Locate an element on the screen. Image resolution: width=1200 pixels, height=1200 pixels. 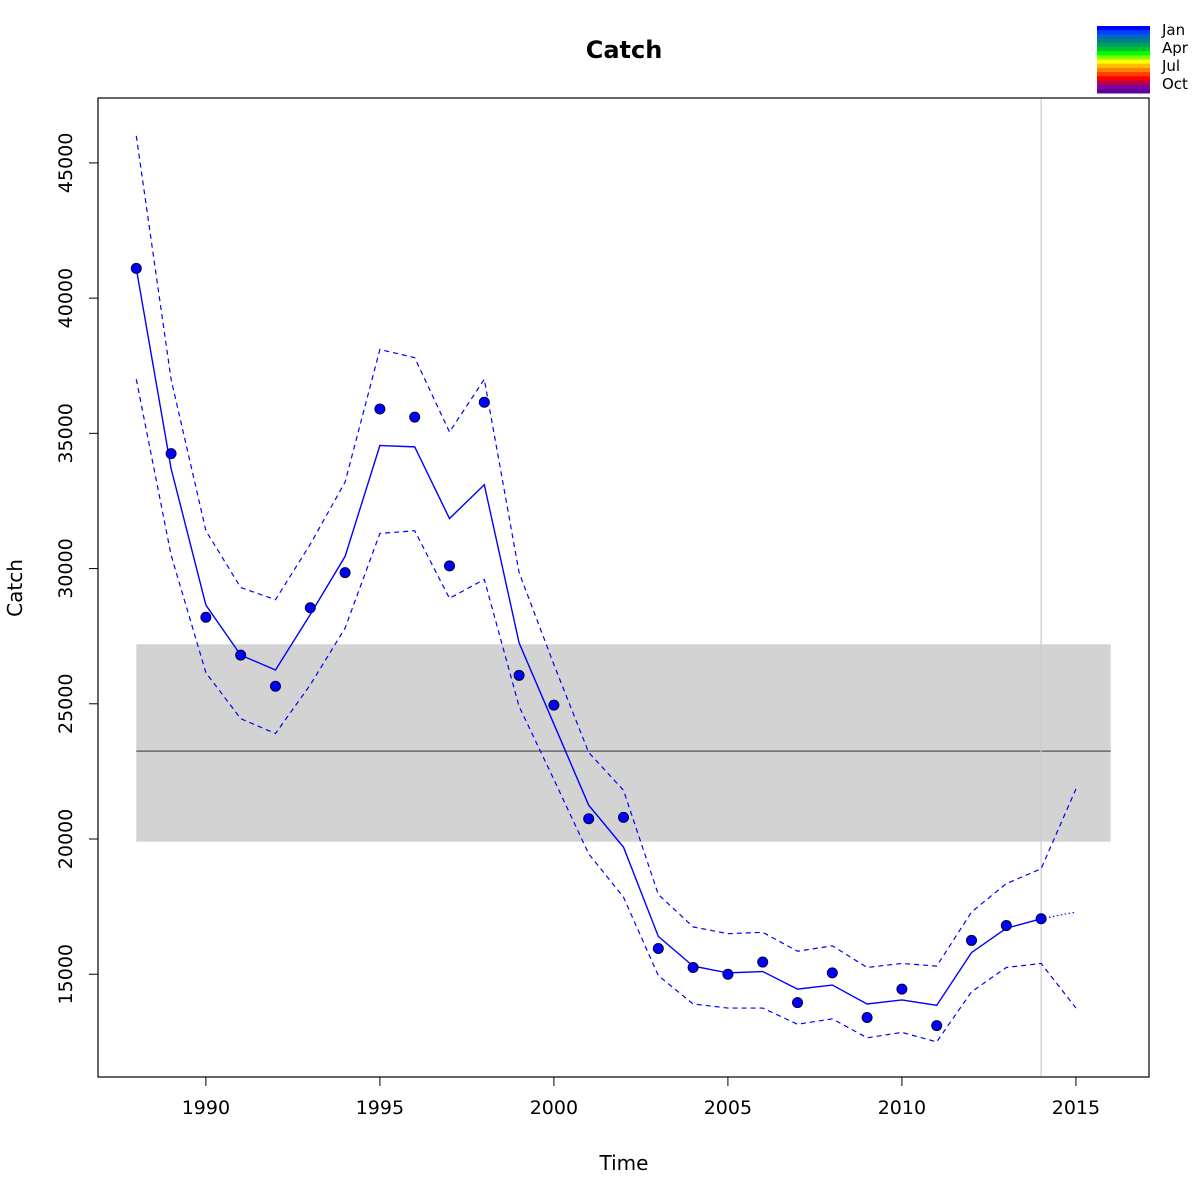
y-tick-label: 35000 is located at coordinates (66, 433).